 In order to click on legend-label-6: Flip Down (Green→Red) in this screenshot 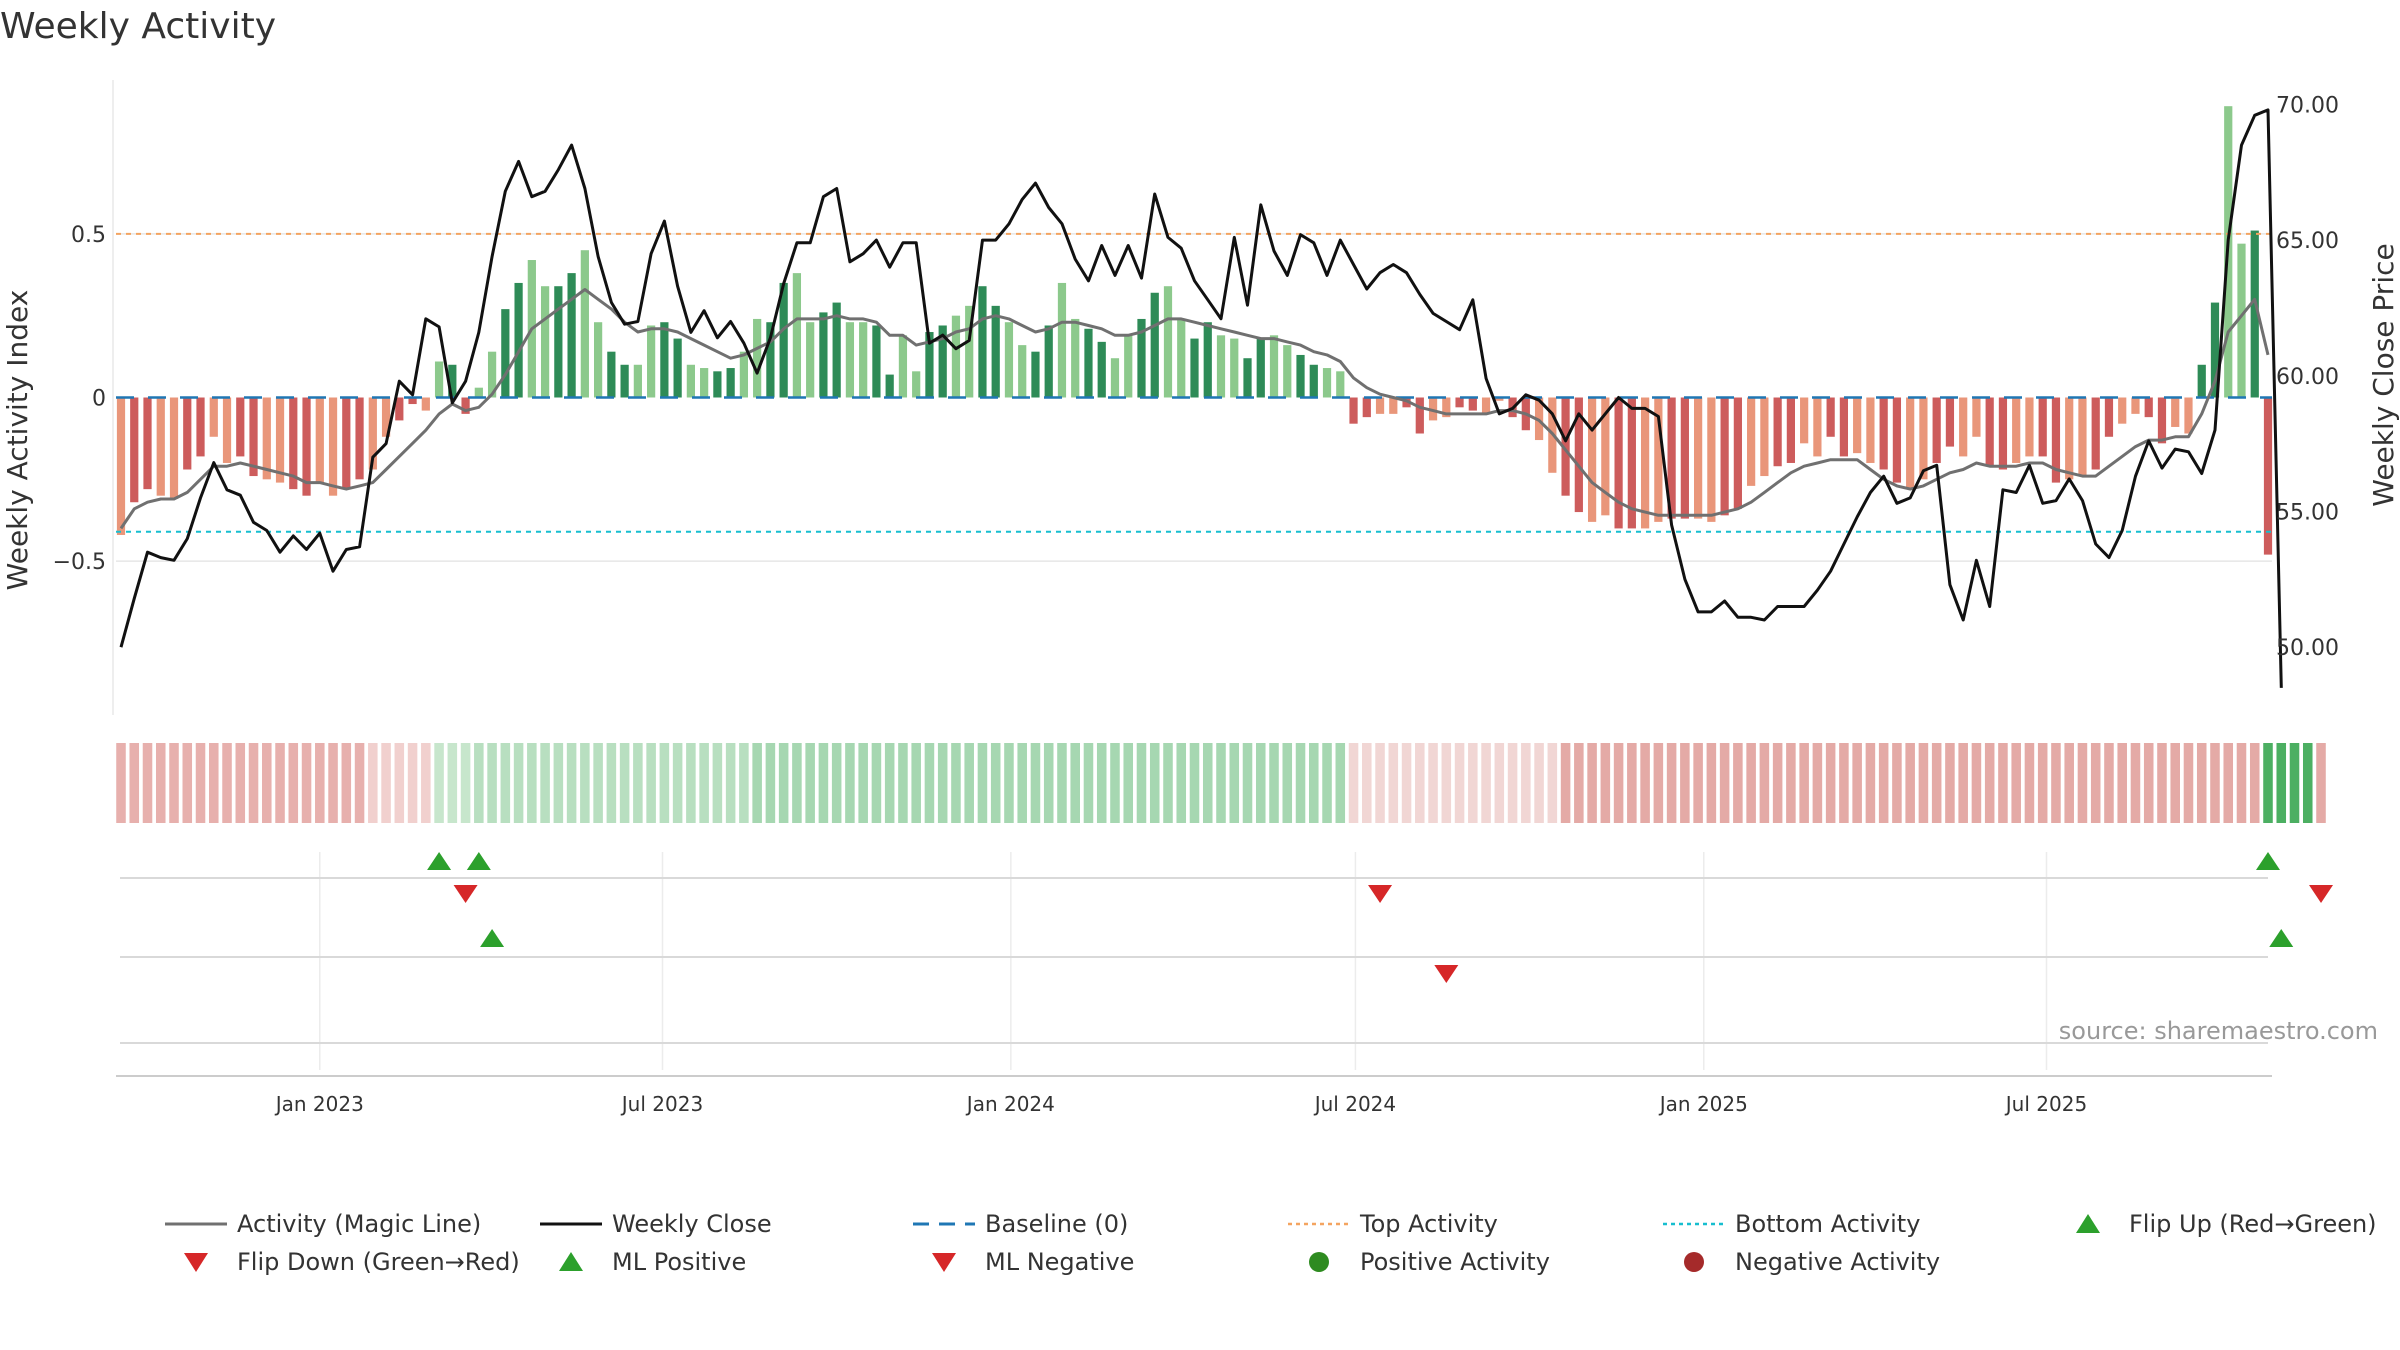, I will do `click(378, 1262)`.